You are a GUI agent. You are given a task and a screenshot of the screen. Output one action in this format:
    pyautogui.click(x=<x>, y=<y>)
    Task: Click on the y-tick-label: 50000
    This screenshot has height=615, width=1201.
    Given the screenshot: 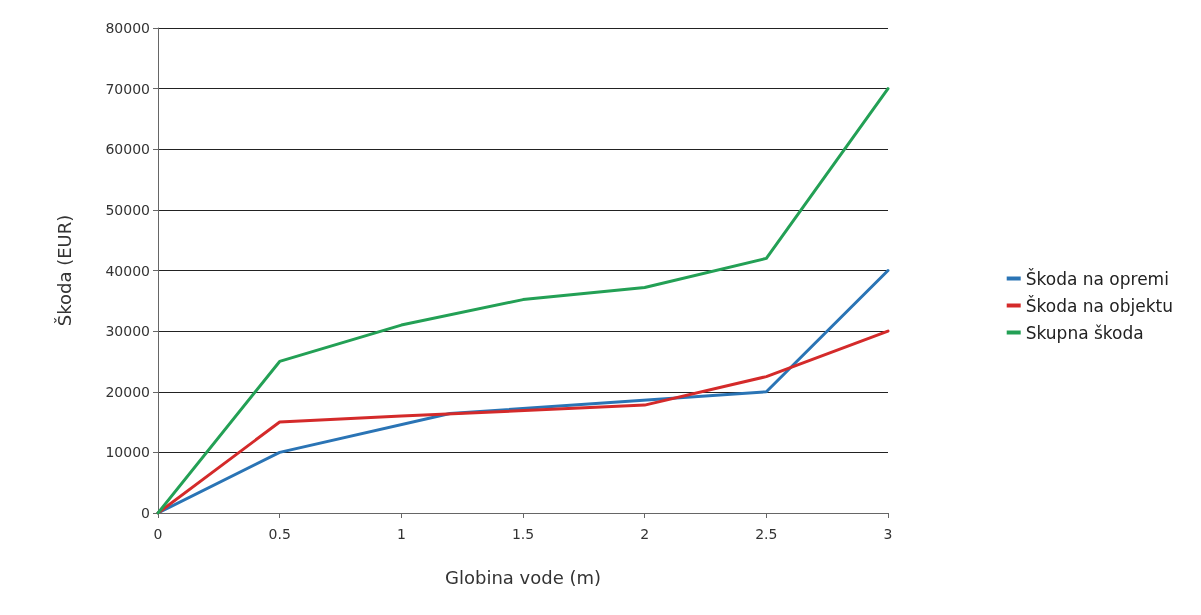 What is the action you would take?
    pyautogui.click(x=127, y=209)
    